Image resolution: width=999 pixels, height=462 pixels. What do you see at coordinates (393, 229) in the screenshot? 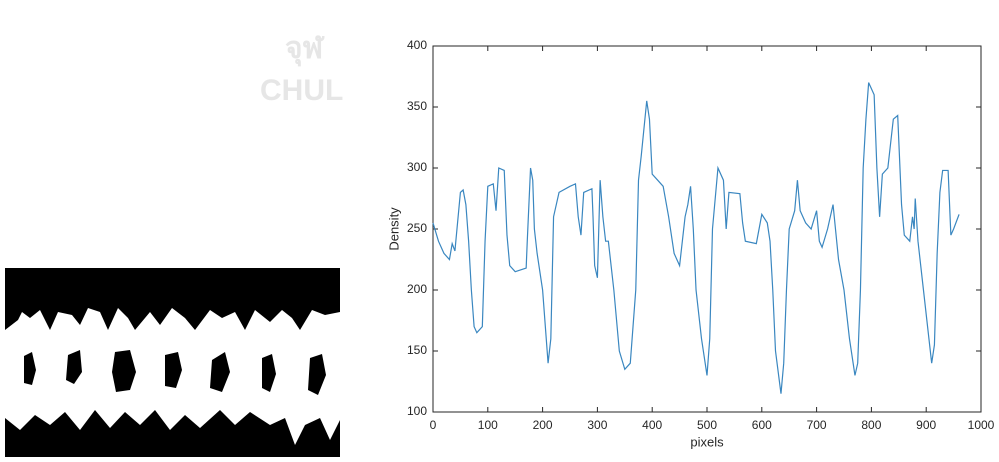
I see `y-axis-label: Density` at bounding box center [393, 229].